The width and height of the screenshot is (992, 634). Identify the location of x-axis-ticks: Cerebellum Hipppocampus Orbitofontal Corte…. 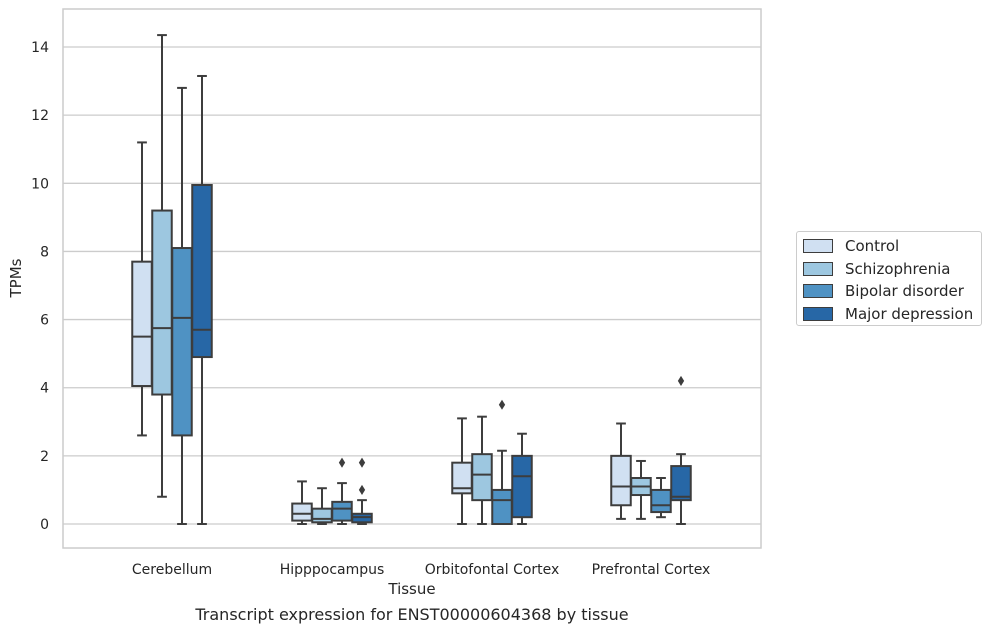
(421, 570).